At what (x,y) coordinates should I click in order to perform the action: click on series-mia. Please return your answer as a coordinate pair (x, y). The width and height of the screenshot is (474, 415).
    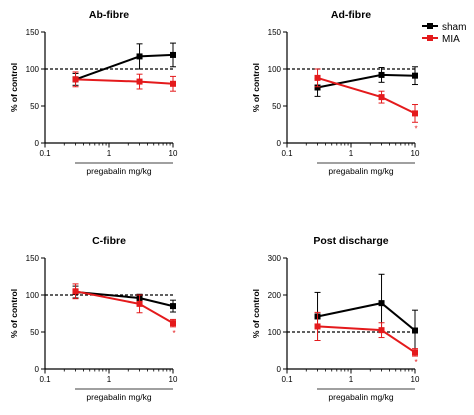
    Looking at the image, I should click on (124, 81).